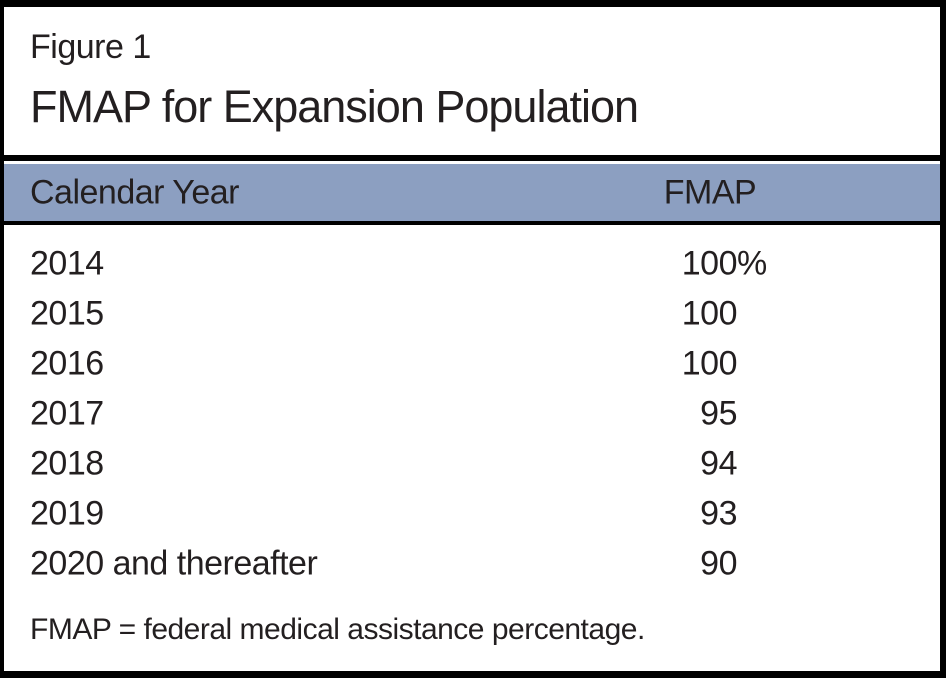 The width and height of the screenshot is (946, 678). Describe the element at coordinates (67, 463) in the screenshot. I see `year-cell: 2018` at that location.